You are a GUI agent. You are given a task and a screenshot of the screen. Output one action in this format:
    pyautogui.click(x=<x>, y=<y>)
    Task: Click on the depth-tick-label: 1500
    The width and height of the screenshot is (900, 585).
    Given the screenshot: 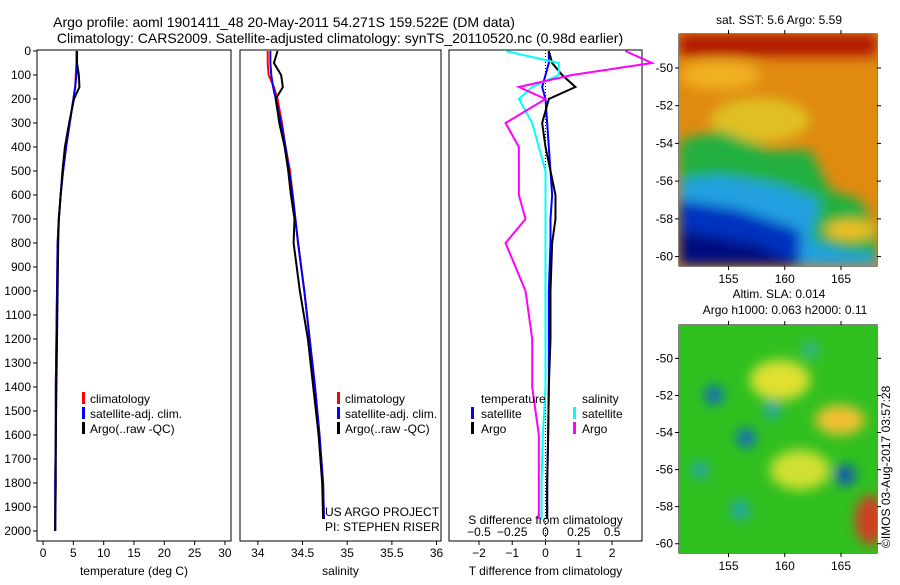 What is the action you would take?
    pyautogui.click(x=17, y=411)
    